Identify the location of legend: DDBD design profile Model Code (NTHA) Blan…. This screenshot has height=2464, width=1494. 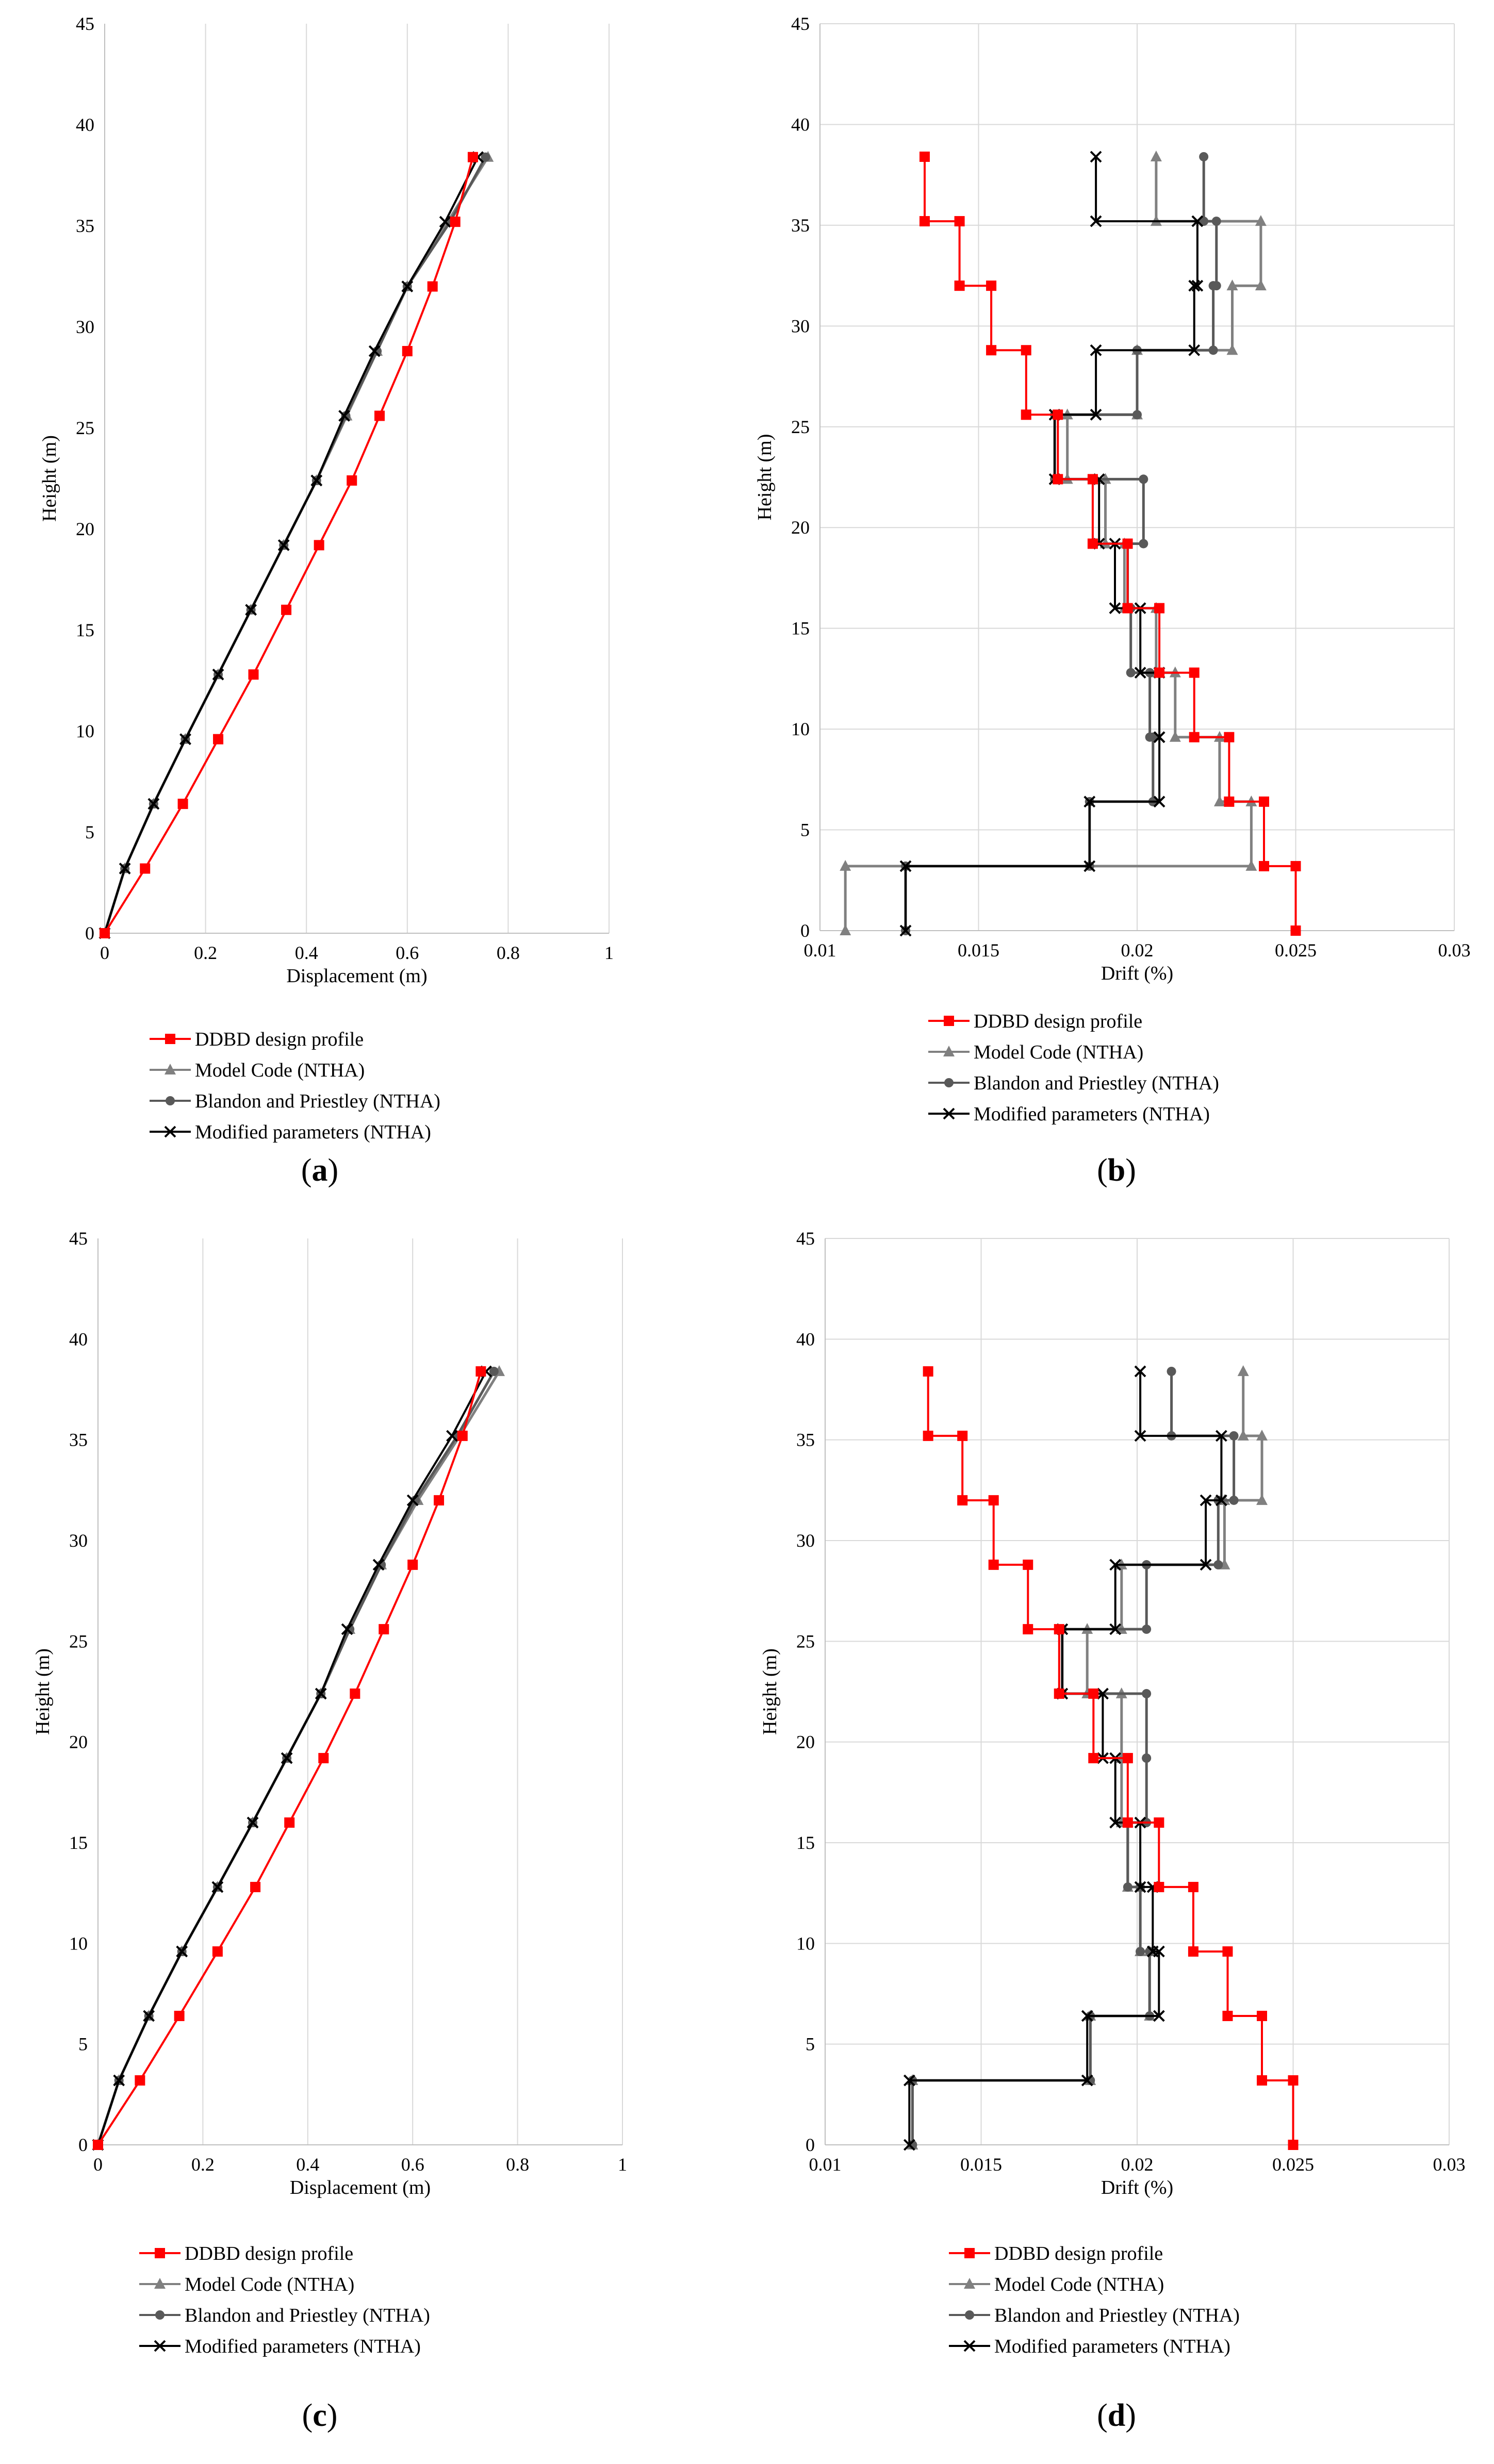
(1094, 2300).